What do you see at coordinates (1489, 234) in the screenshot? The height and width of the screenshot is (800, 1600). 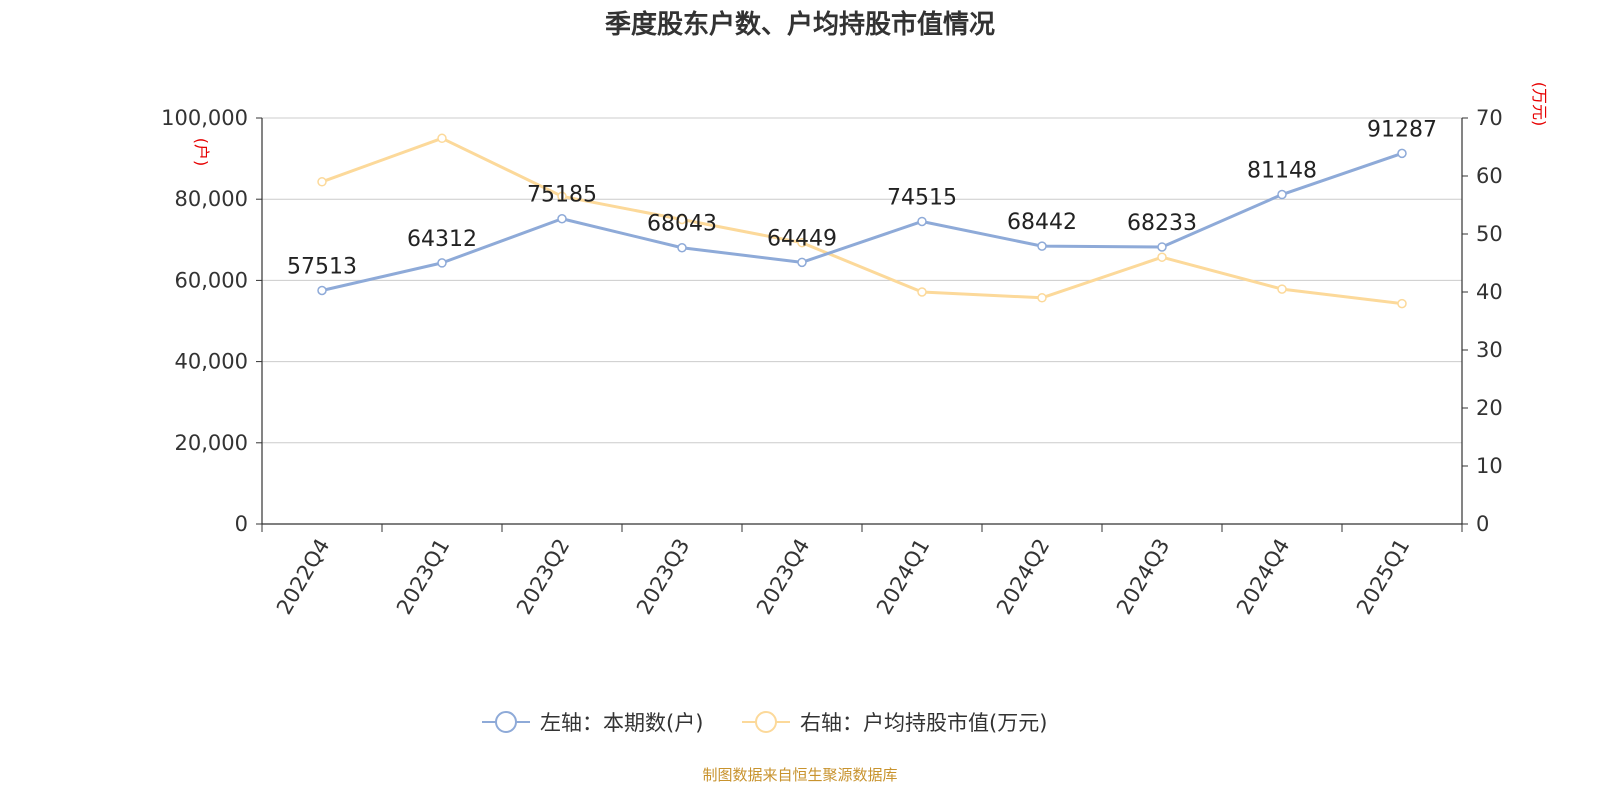 I see `right-axis-tick-label: 50` at bounding box center [1489, 234].